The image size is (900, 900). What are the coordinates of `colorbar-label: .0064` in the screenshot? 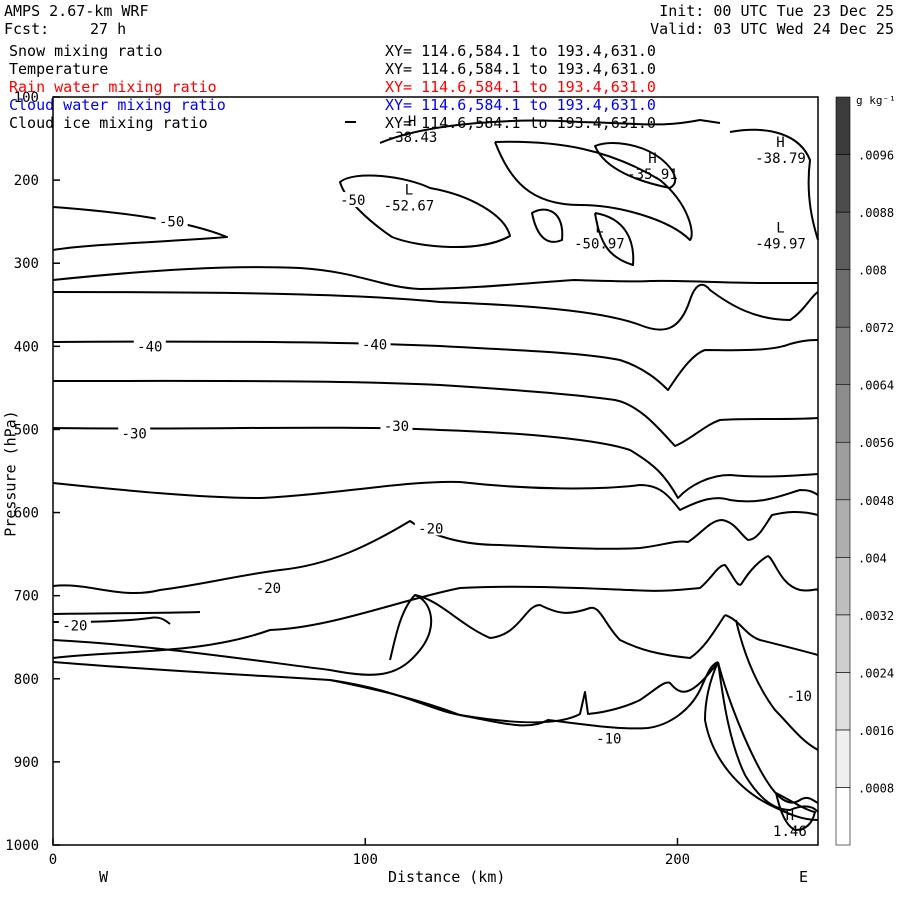 It's located at (876, 386).